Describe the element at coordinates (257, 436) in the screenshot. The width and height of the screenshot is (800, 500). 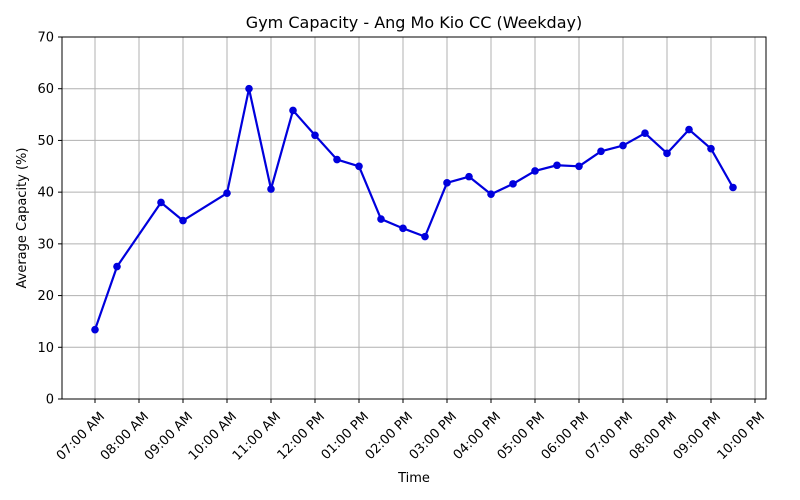
I see `x-tick-label: 11:00 AM` at that location.